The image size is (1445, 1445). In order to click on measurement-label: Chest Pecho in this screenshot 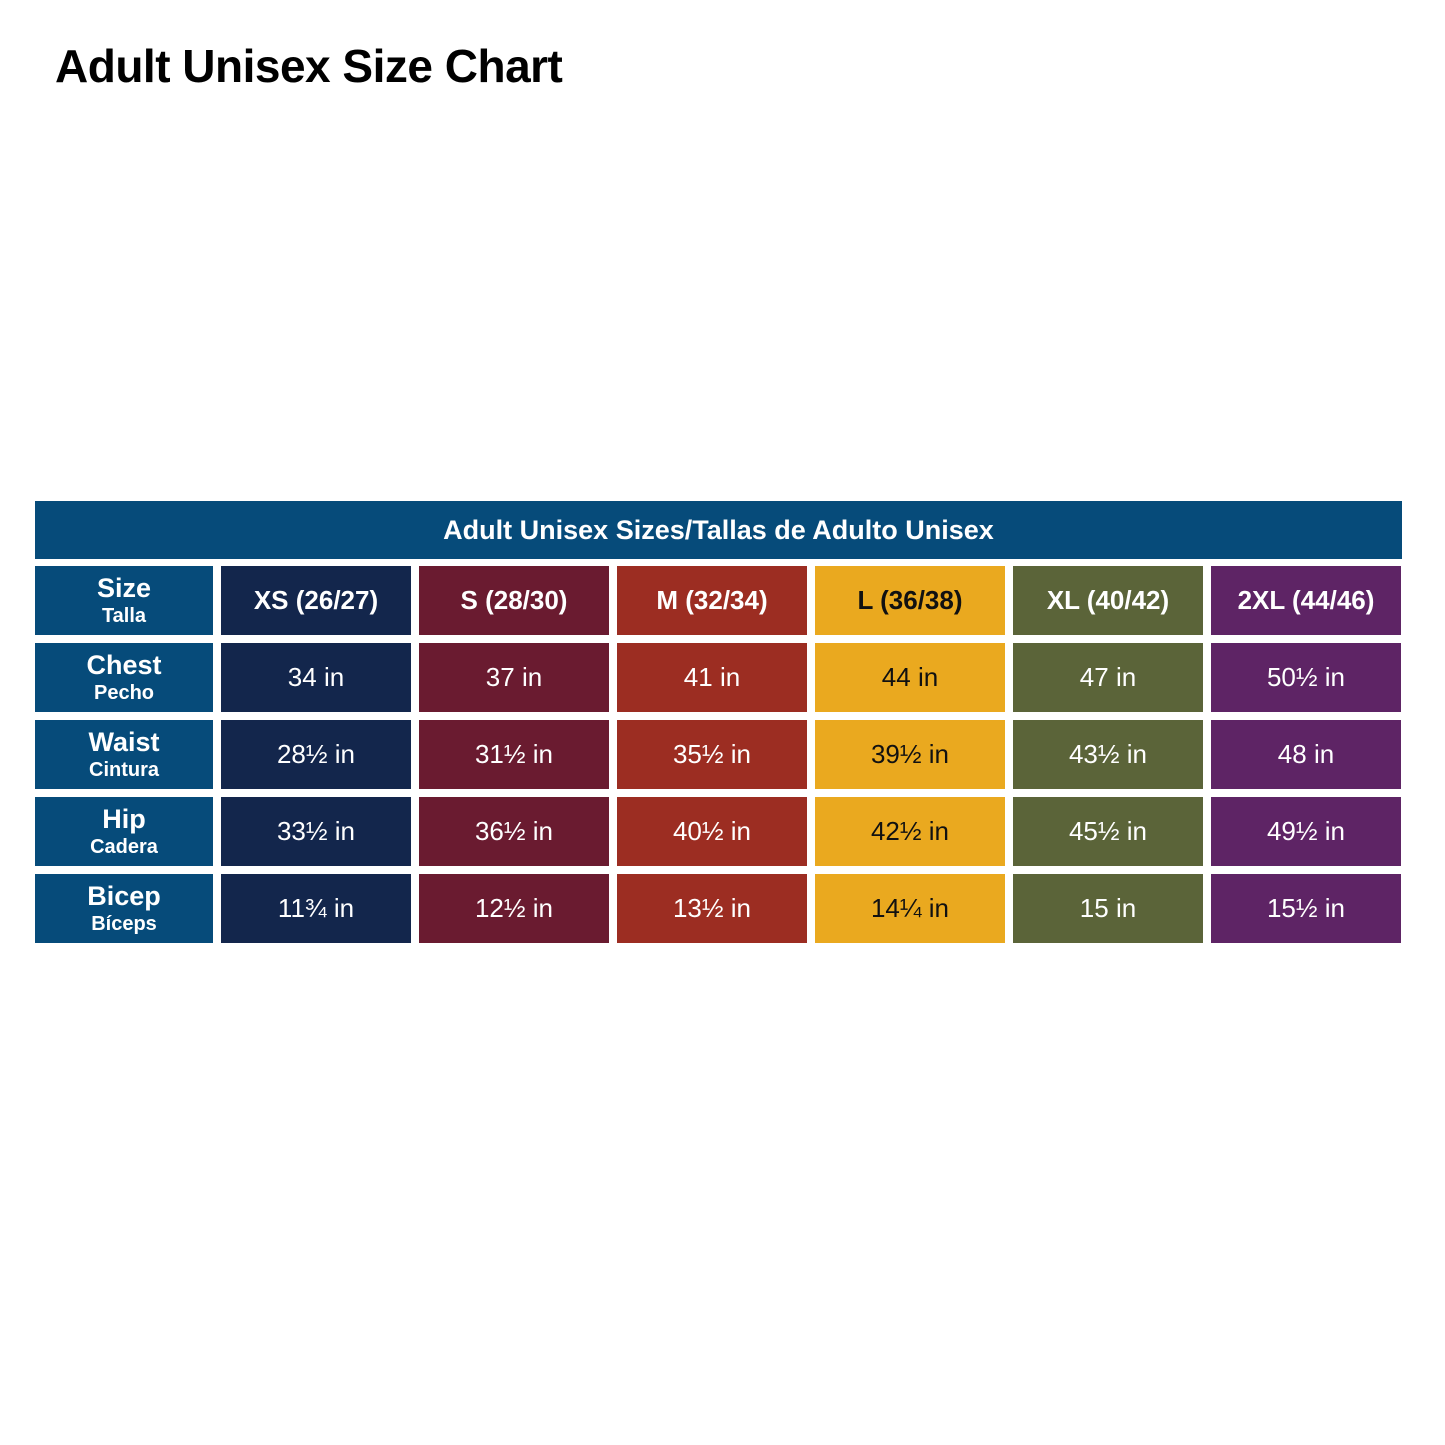, I will do `click(124, 677)`.